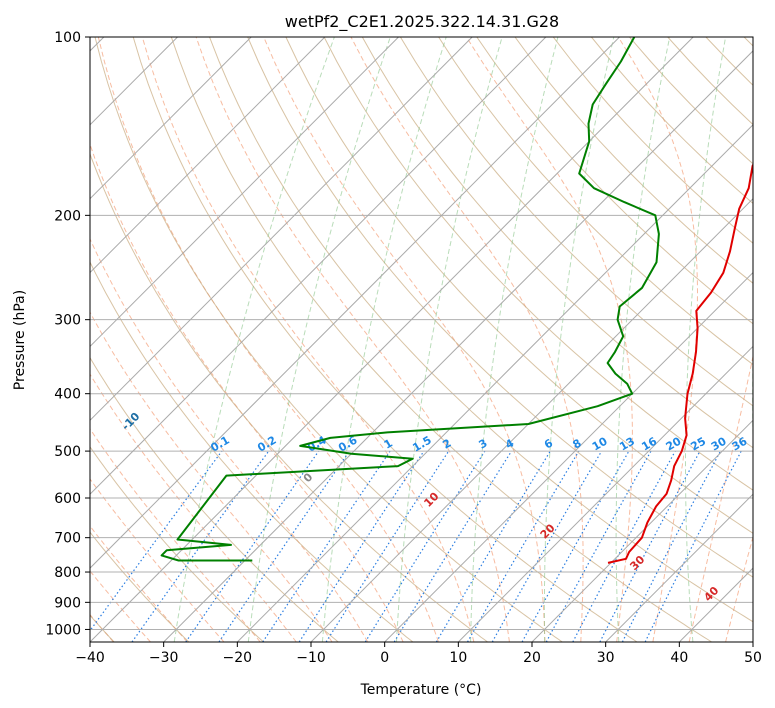 The width and height of the screenshot is (775, 708). I want to click on mixing-ratio-label: 2, so click(446, 444).